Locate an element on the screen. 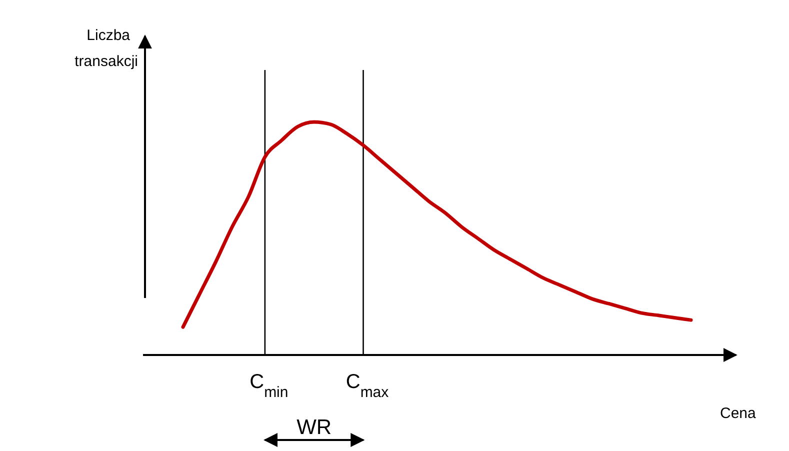  x-tick-label: C$_{max}$ is located at coordinates (368, 385).